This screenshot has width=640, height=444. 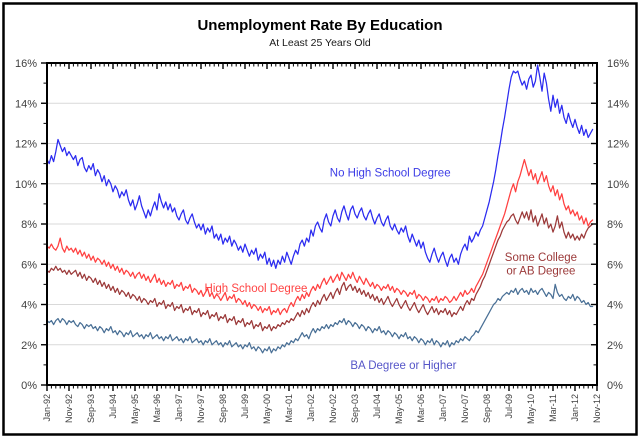 I want to click on x-tick-label: Nov-12, so click(x=597, y=408).